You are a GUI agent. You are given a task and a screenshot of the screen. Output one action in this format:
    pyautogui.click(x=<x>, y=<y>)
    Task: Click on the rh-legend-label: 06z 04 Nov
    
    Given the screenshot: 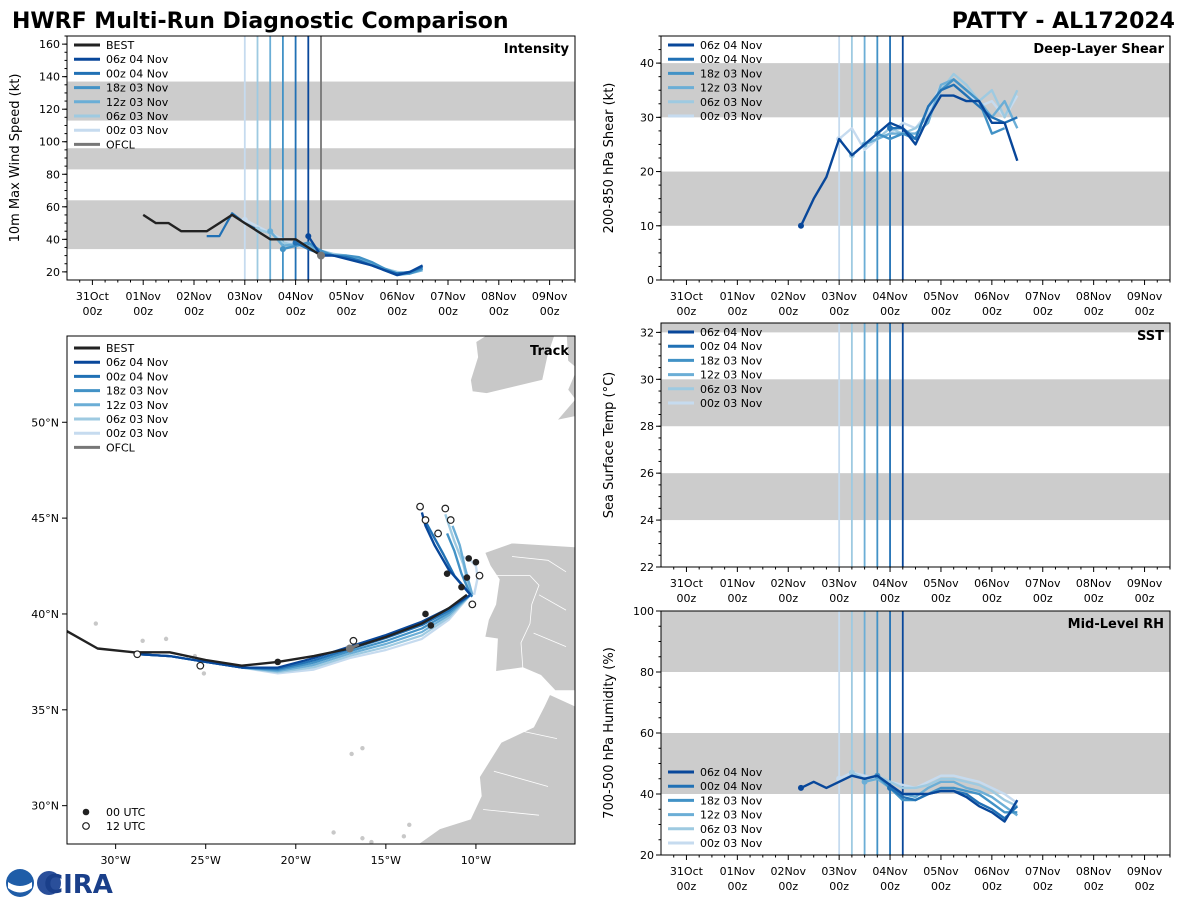 What is the action you would take?
    pyautogui.click(x=731, y=772)
    